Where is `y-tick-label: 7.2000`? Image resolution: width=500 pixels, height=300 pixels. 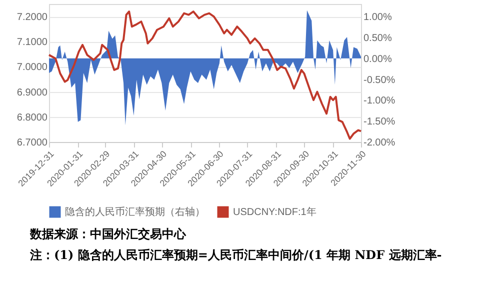 y-tick-label: 7.2000 is located at coordinates (32, 18).